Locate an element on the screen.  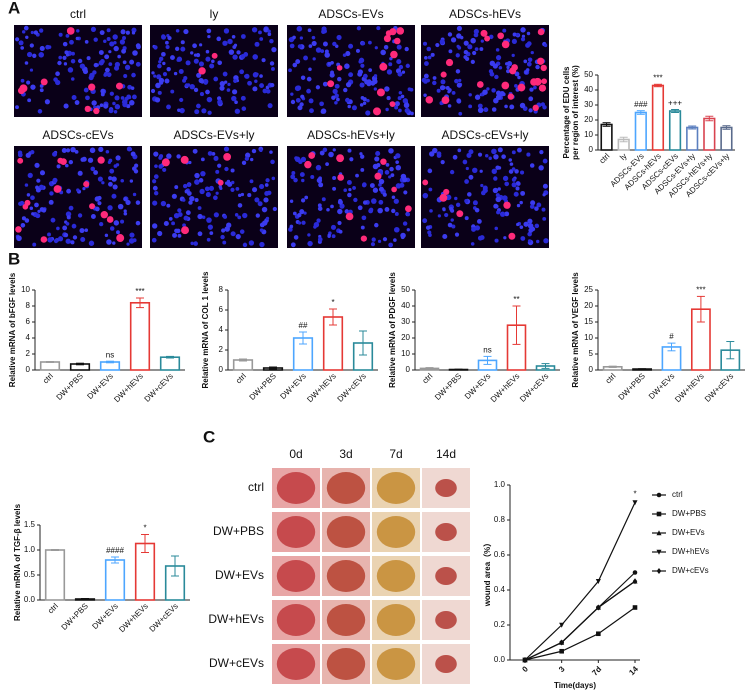
y-tick-label: 10 is located at coordinates (588, 337).